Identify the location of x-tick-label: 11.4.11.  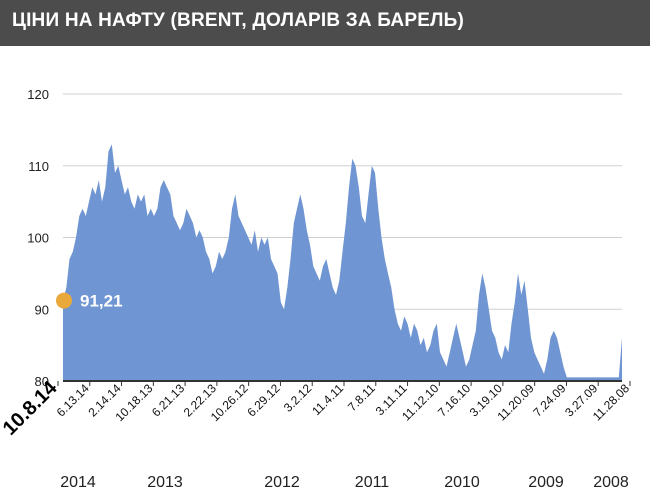
(327, 399).